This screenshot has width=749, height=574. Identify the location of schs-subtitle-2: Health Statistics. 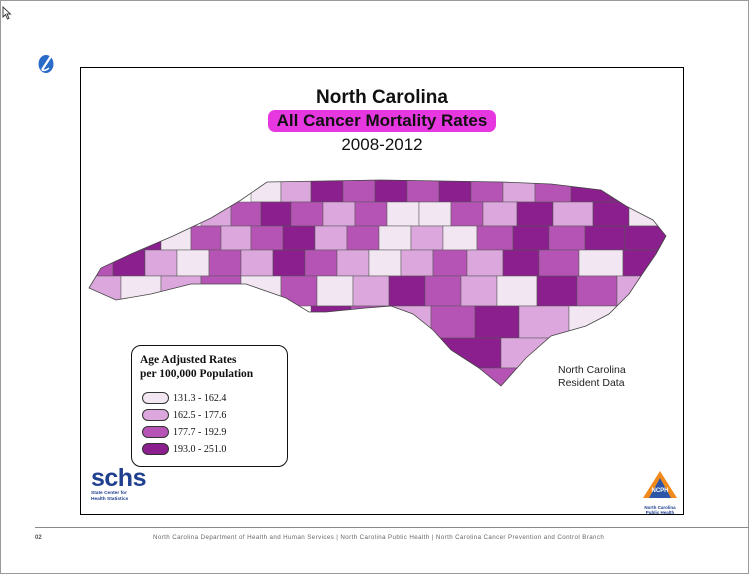
(110, 499).